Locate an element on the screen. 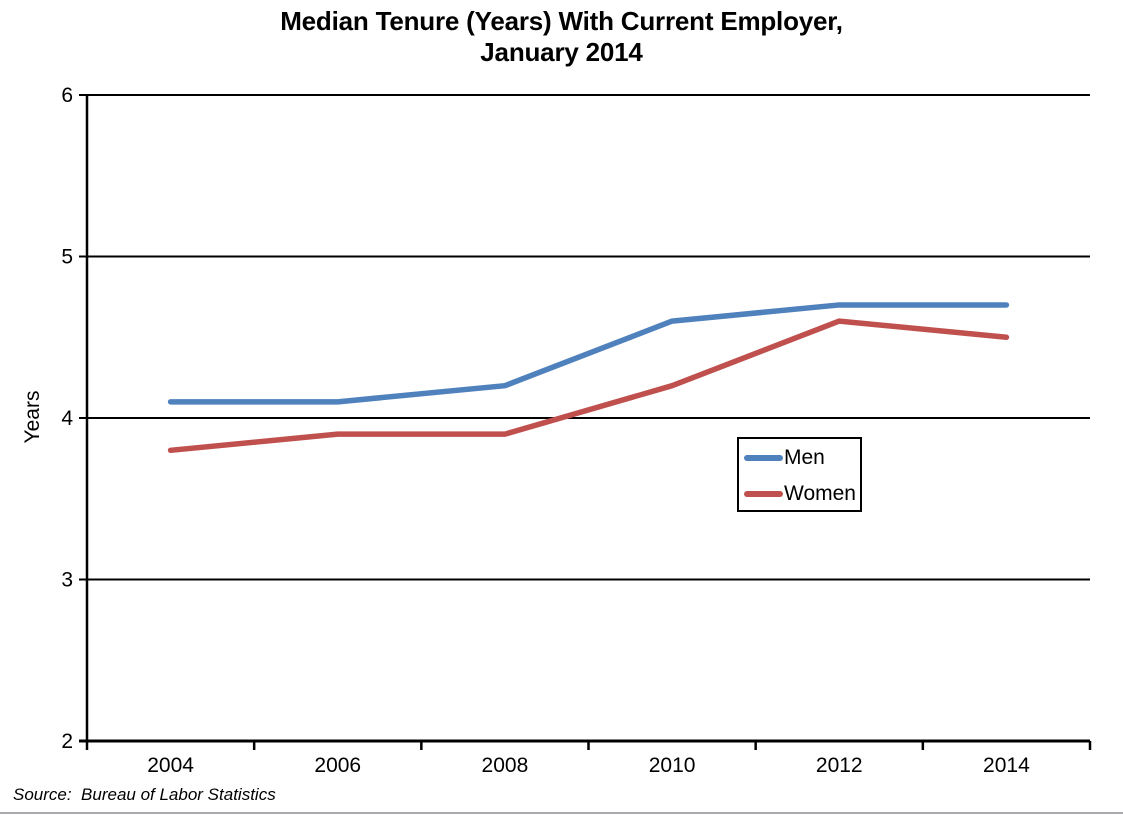  series-line-women is located at coordinates (588, 386).